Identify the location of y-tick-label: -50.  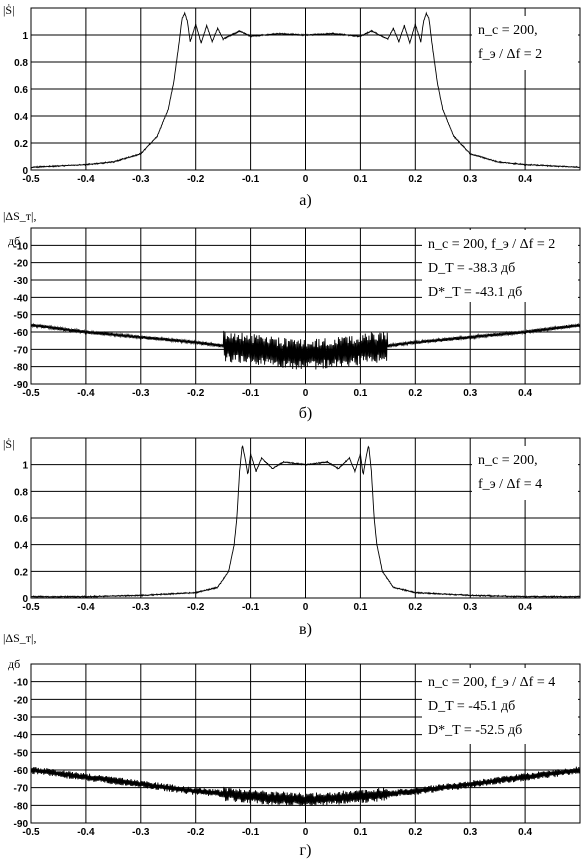
(21, 316).